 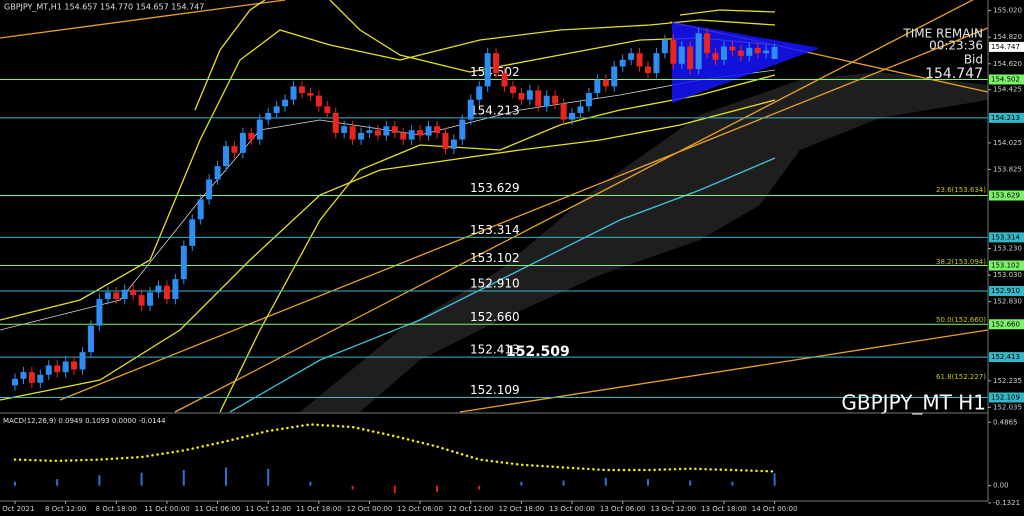 I want to click on annotation: 152.509, so click(x=538, y=352).